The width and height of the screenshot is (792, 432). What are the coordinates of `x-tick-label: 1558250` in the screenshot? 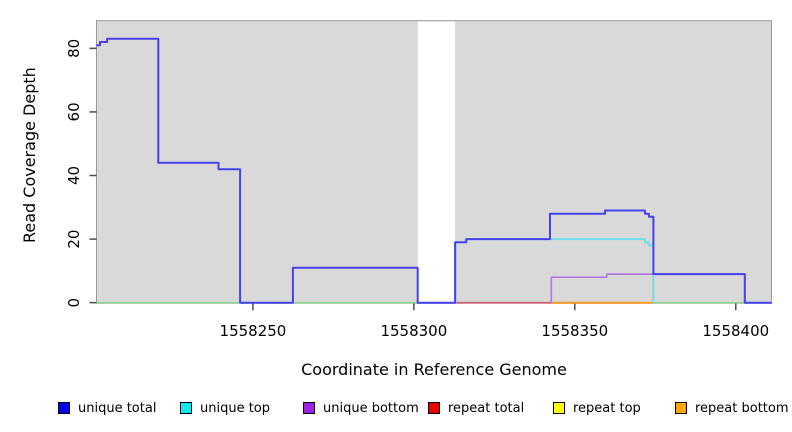 It's located at (253, 331).